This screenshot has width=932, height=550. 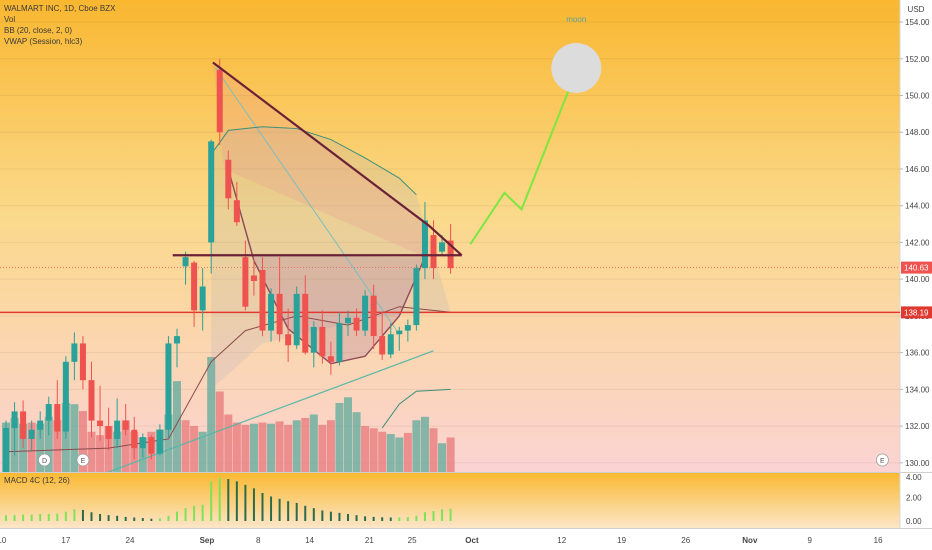 I want to click on dividend-marker-label: D, so click(x=44, y=461).